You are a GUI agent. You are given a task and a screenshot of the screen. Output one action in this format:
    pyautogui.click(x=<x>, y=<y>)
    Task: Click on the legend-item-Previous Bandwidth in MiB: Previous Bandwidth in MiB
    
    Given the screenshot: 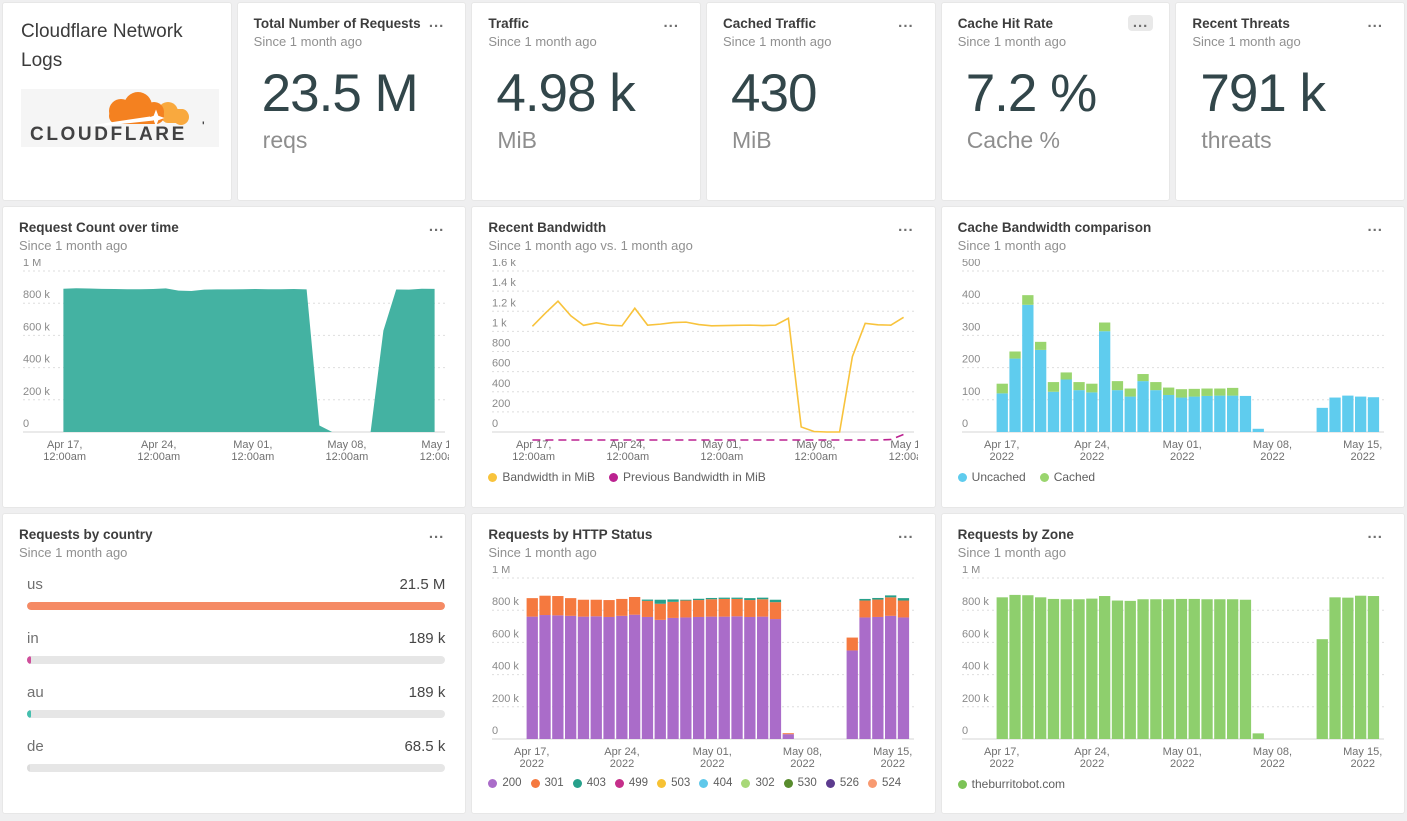 What is the action you would take?
    pyautogui.click(x=687, y=477)
    